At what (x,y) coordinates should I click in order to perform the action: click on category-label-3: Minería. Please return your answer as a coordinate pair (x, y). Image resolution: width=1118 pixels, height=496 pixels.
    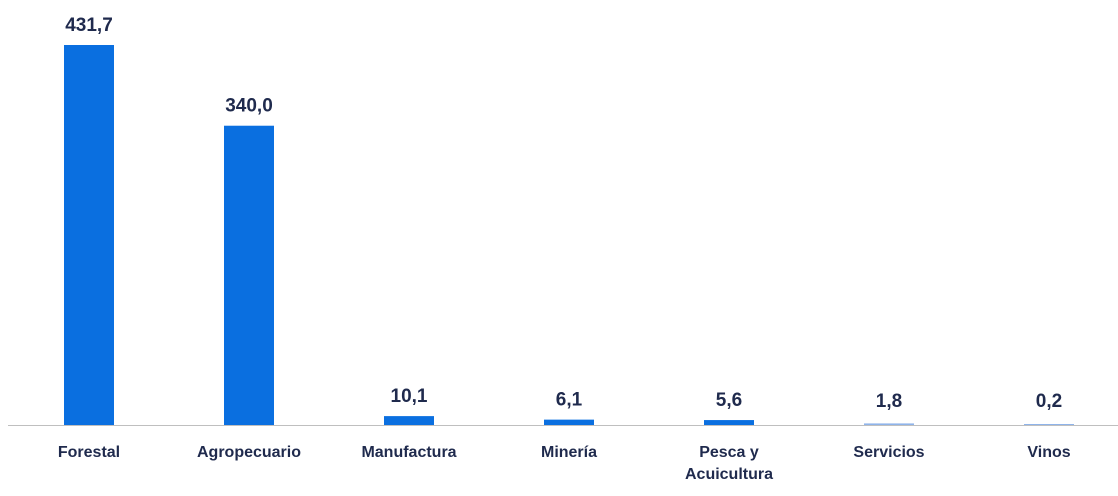
    Looking at the image, I should click on (569, 452).